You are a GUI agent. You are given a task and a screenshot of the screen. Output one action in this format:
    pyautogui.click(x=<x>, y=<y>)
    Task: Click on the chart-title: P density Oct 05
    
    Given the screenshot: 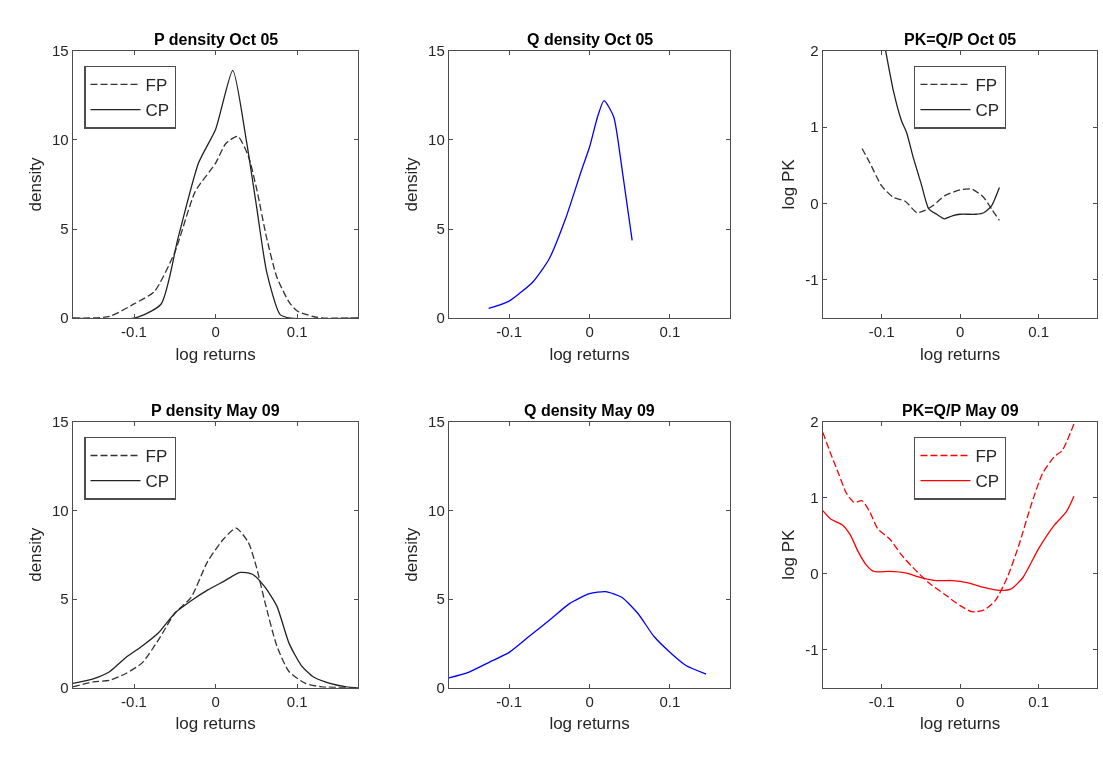 What is the action you would take?
    pyautogui.click(x=216, y=39)
    